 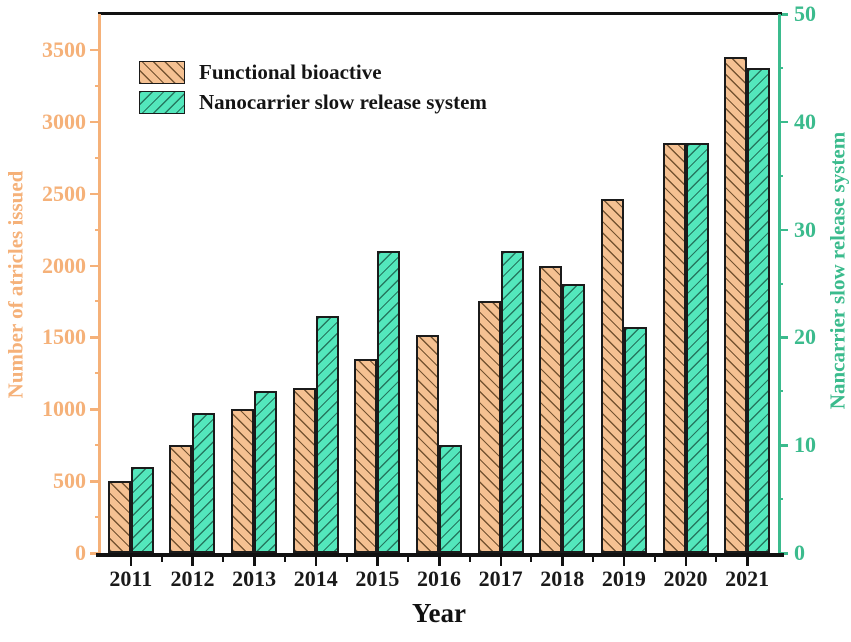 I want to click on legend-swatch-functional-bioactive, so click(x=162, y=72).